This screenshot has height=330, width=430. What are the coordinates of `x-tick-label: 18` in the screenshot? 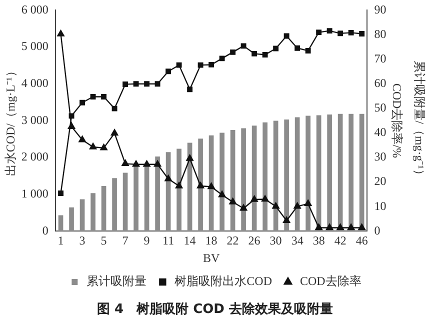 It's located at (211, 241).